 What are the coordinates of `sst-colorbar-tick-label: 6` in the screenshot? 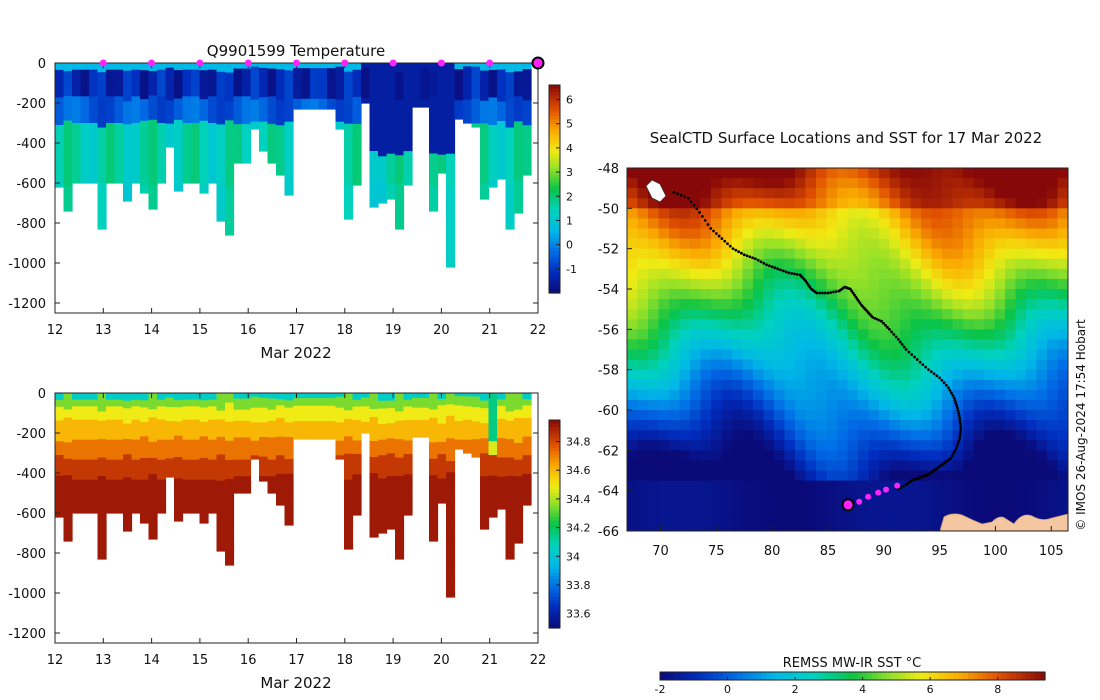 It's located at (930, 689).